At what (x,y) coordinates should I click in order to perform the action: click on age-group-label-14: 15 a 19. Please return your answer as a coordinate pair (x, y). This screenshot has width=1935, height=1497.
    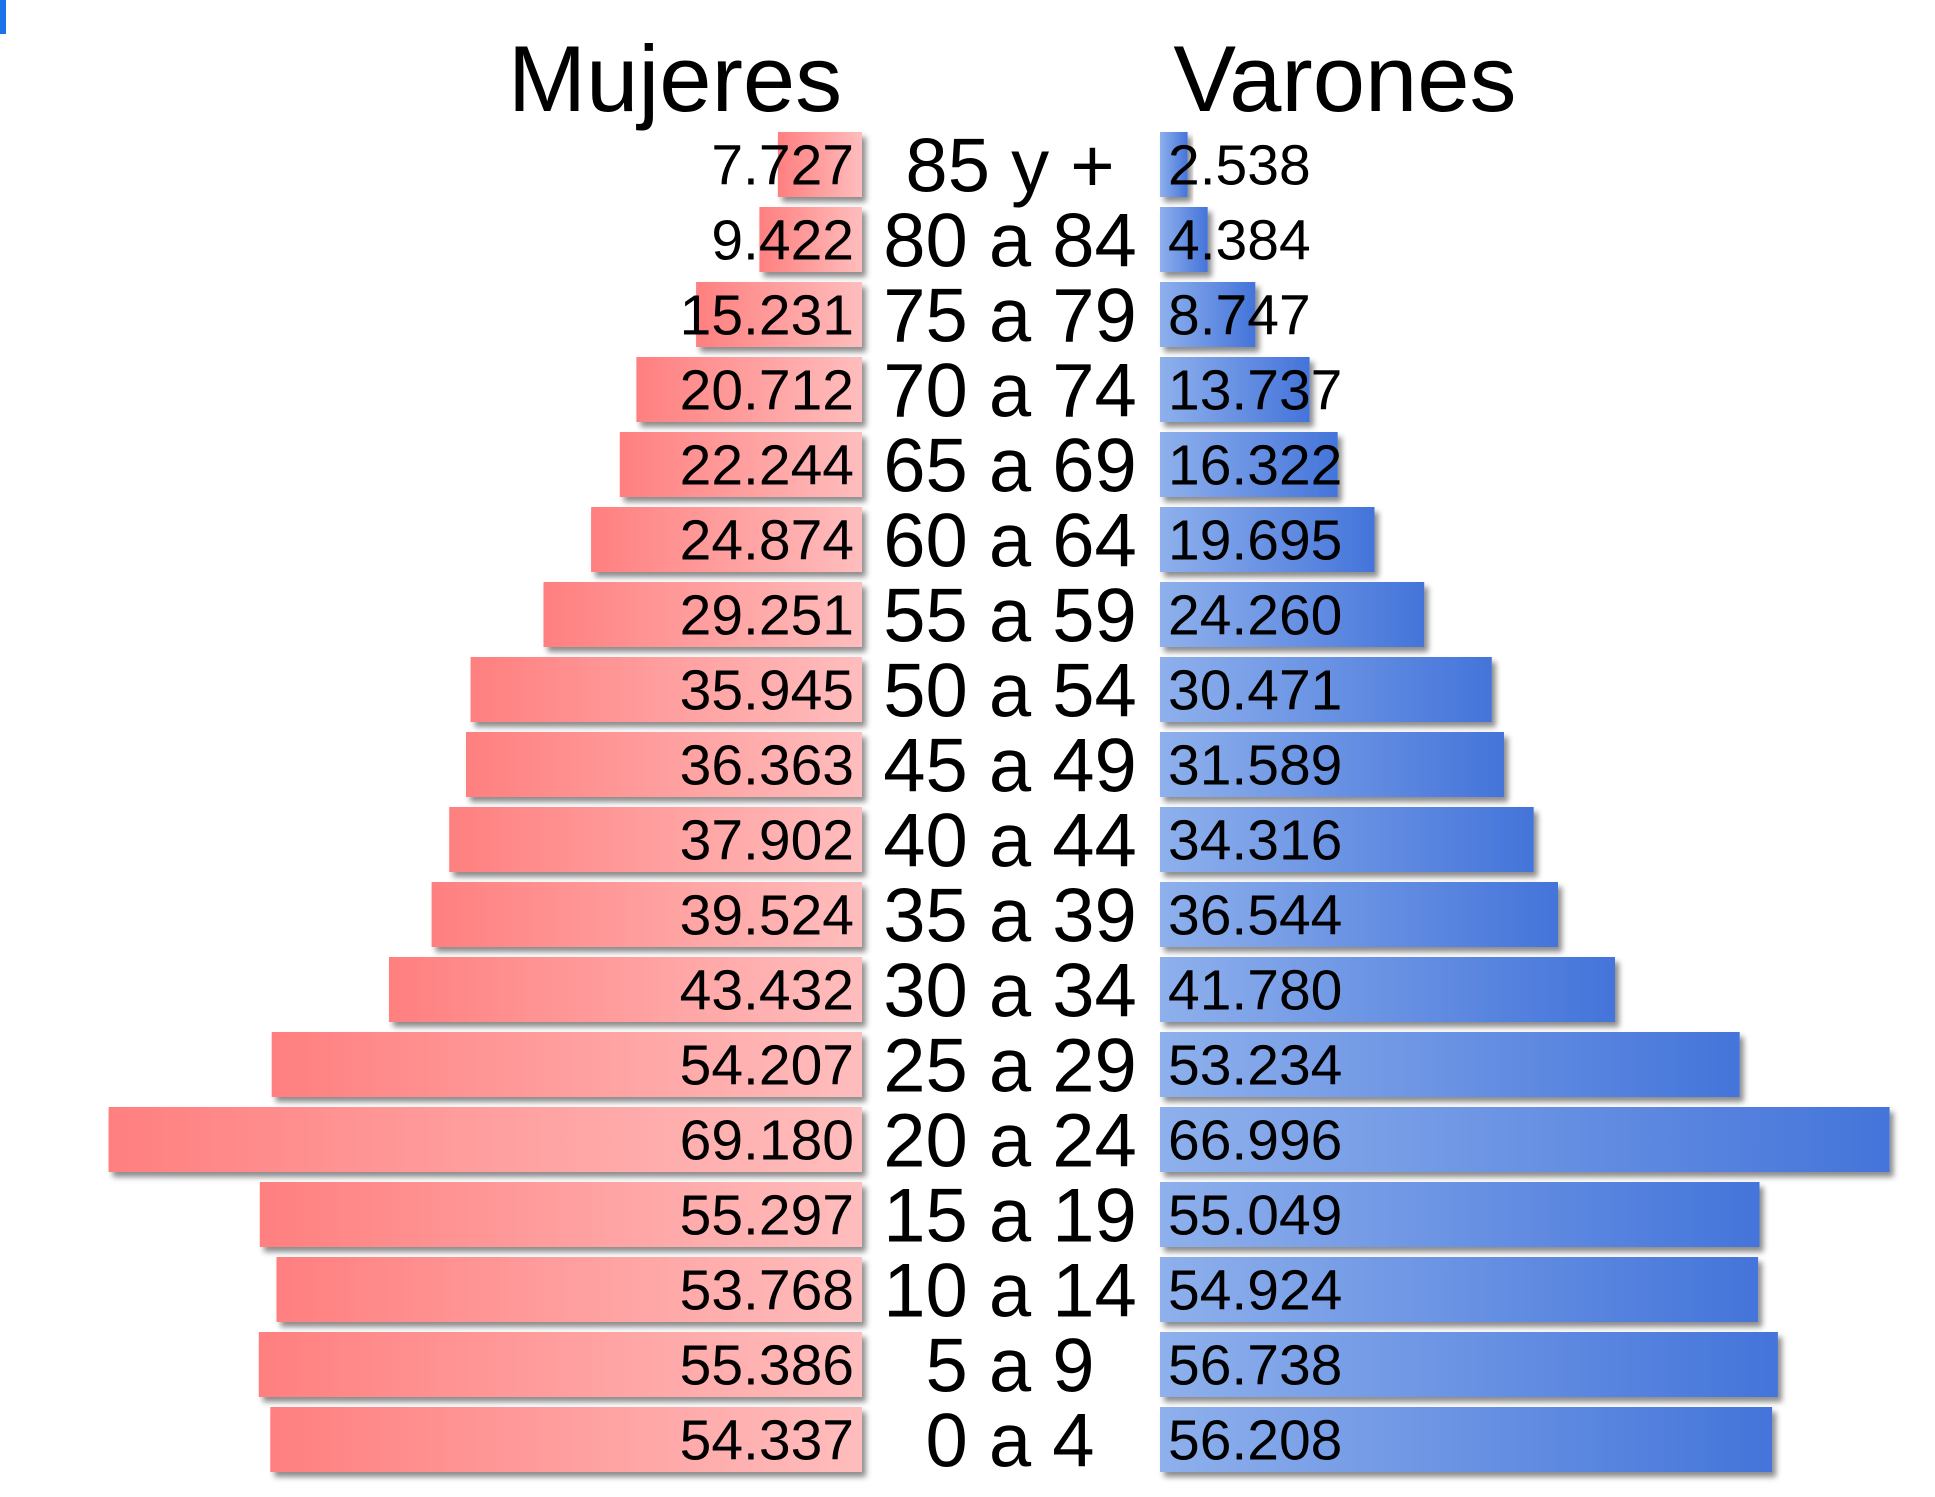
    Looking at the image, I should click on (1010, 1216).